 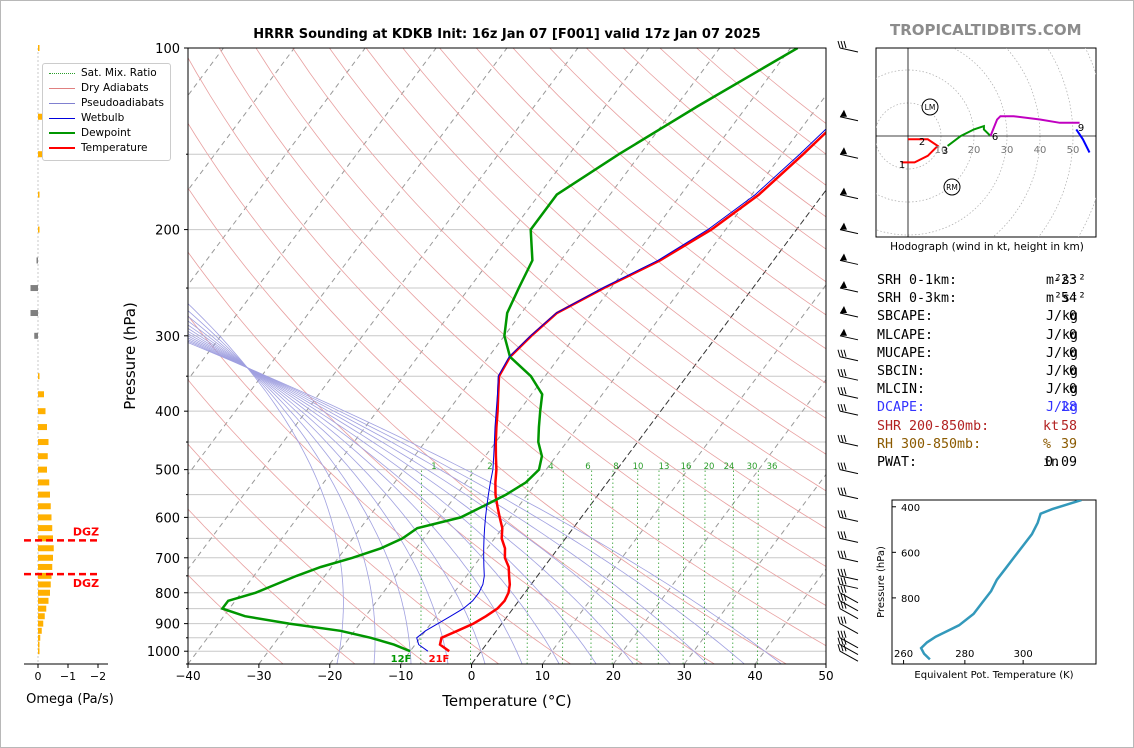 I want to click on mixing-ratio-label: 8, so click(x=615, y=467).